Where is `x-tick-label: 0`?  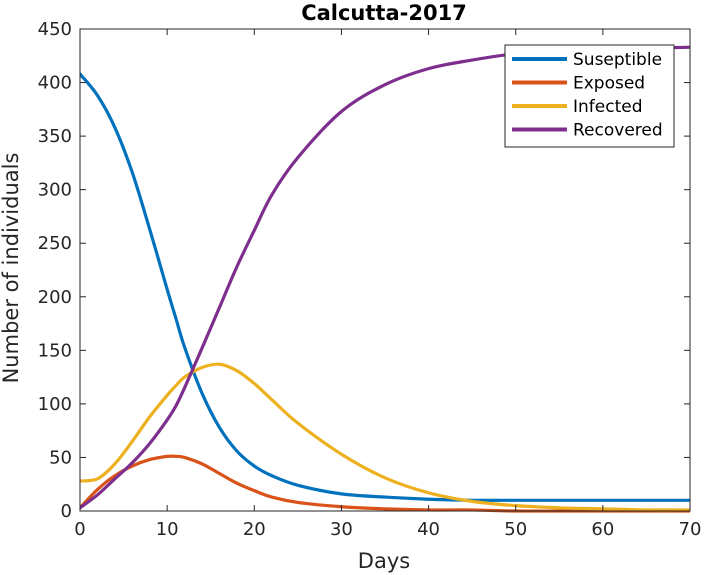
x-tick-label: 0 is located at coordinates (79, 529).